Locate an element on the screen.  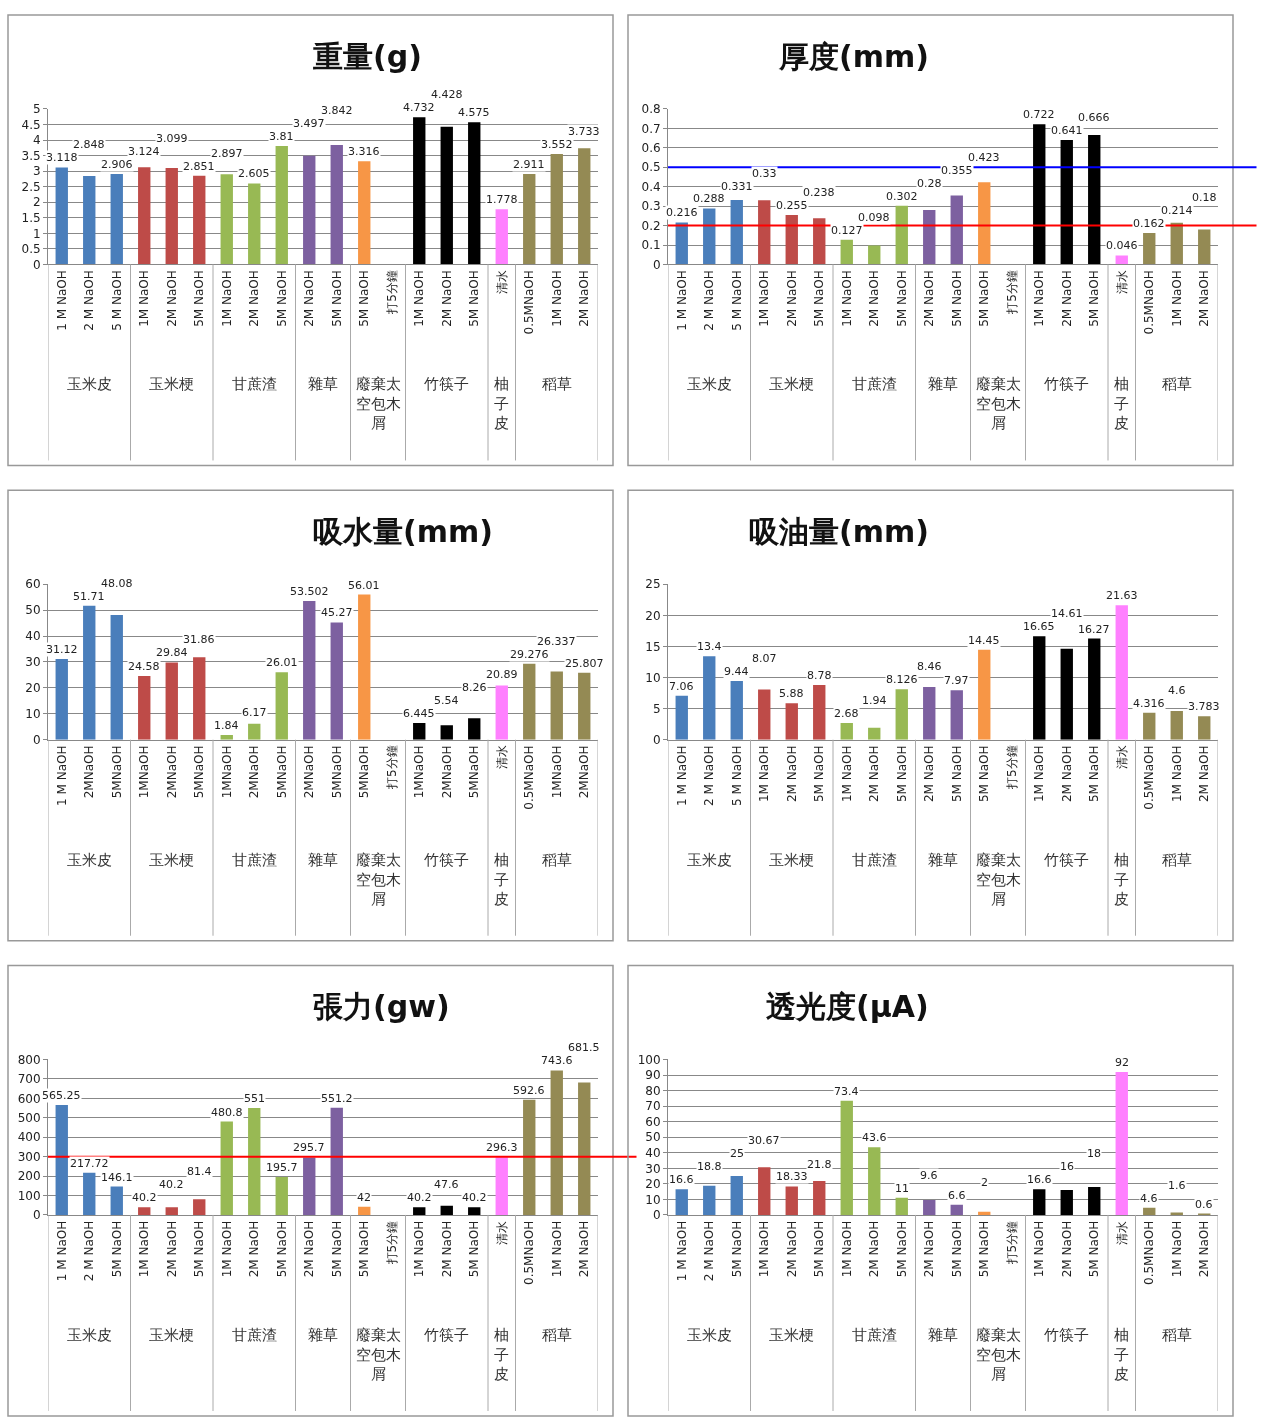
x-tick-label: 0.5MNaOH is located at coordinates (529, 1252).